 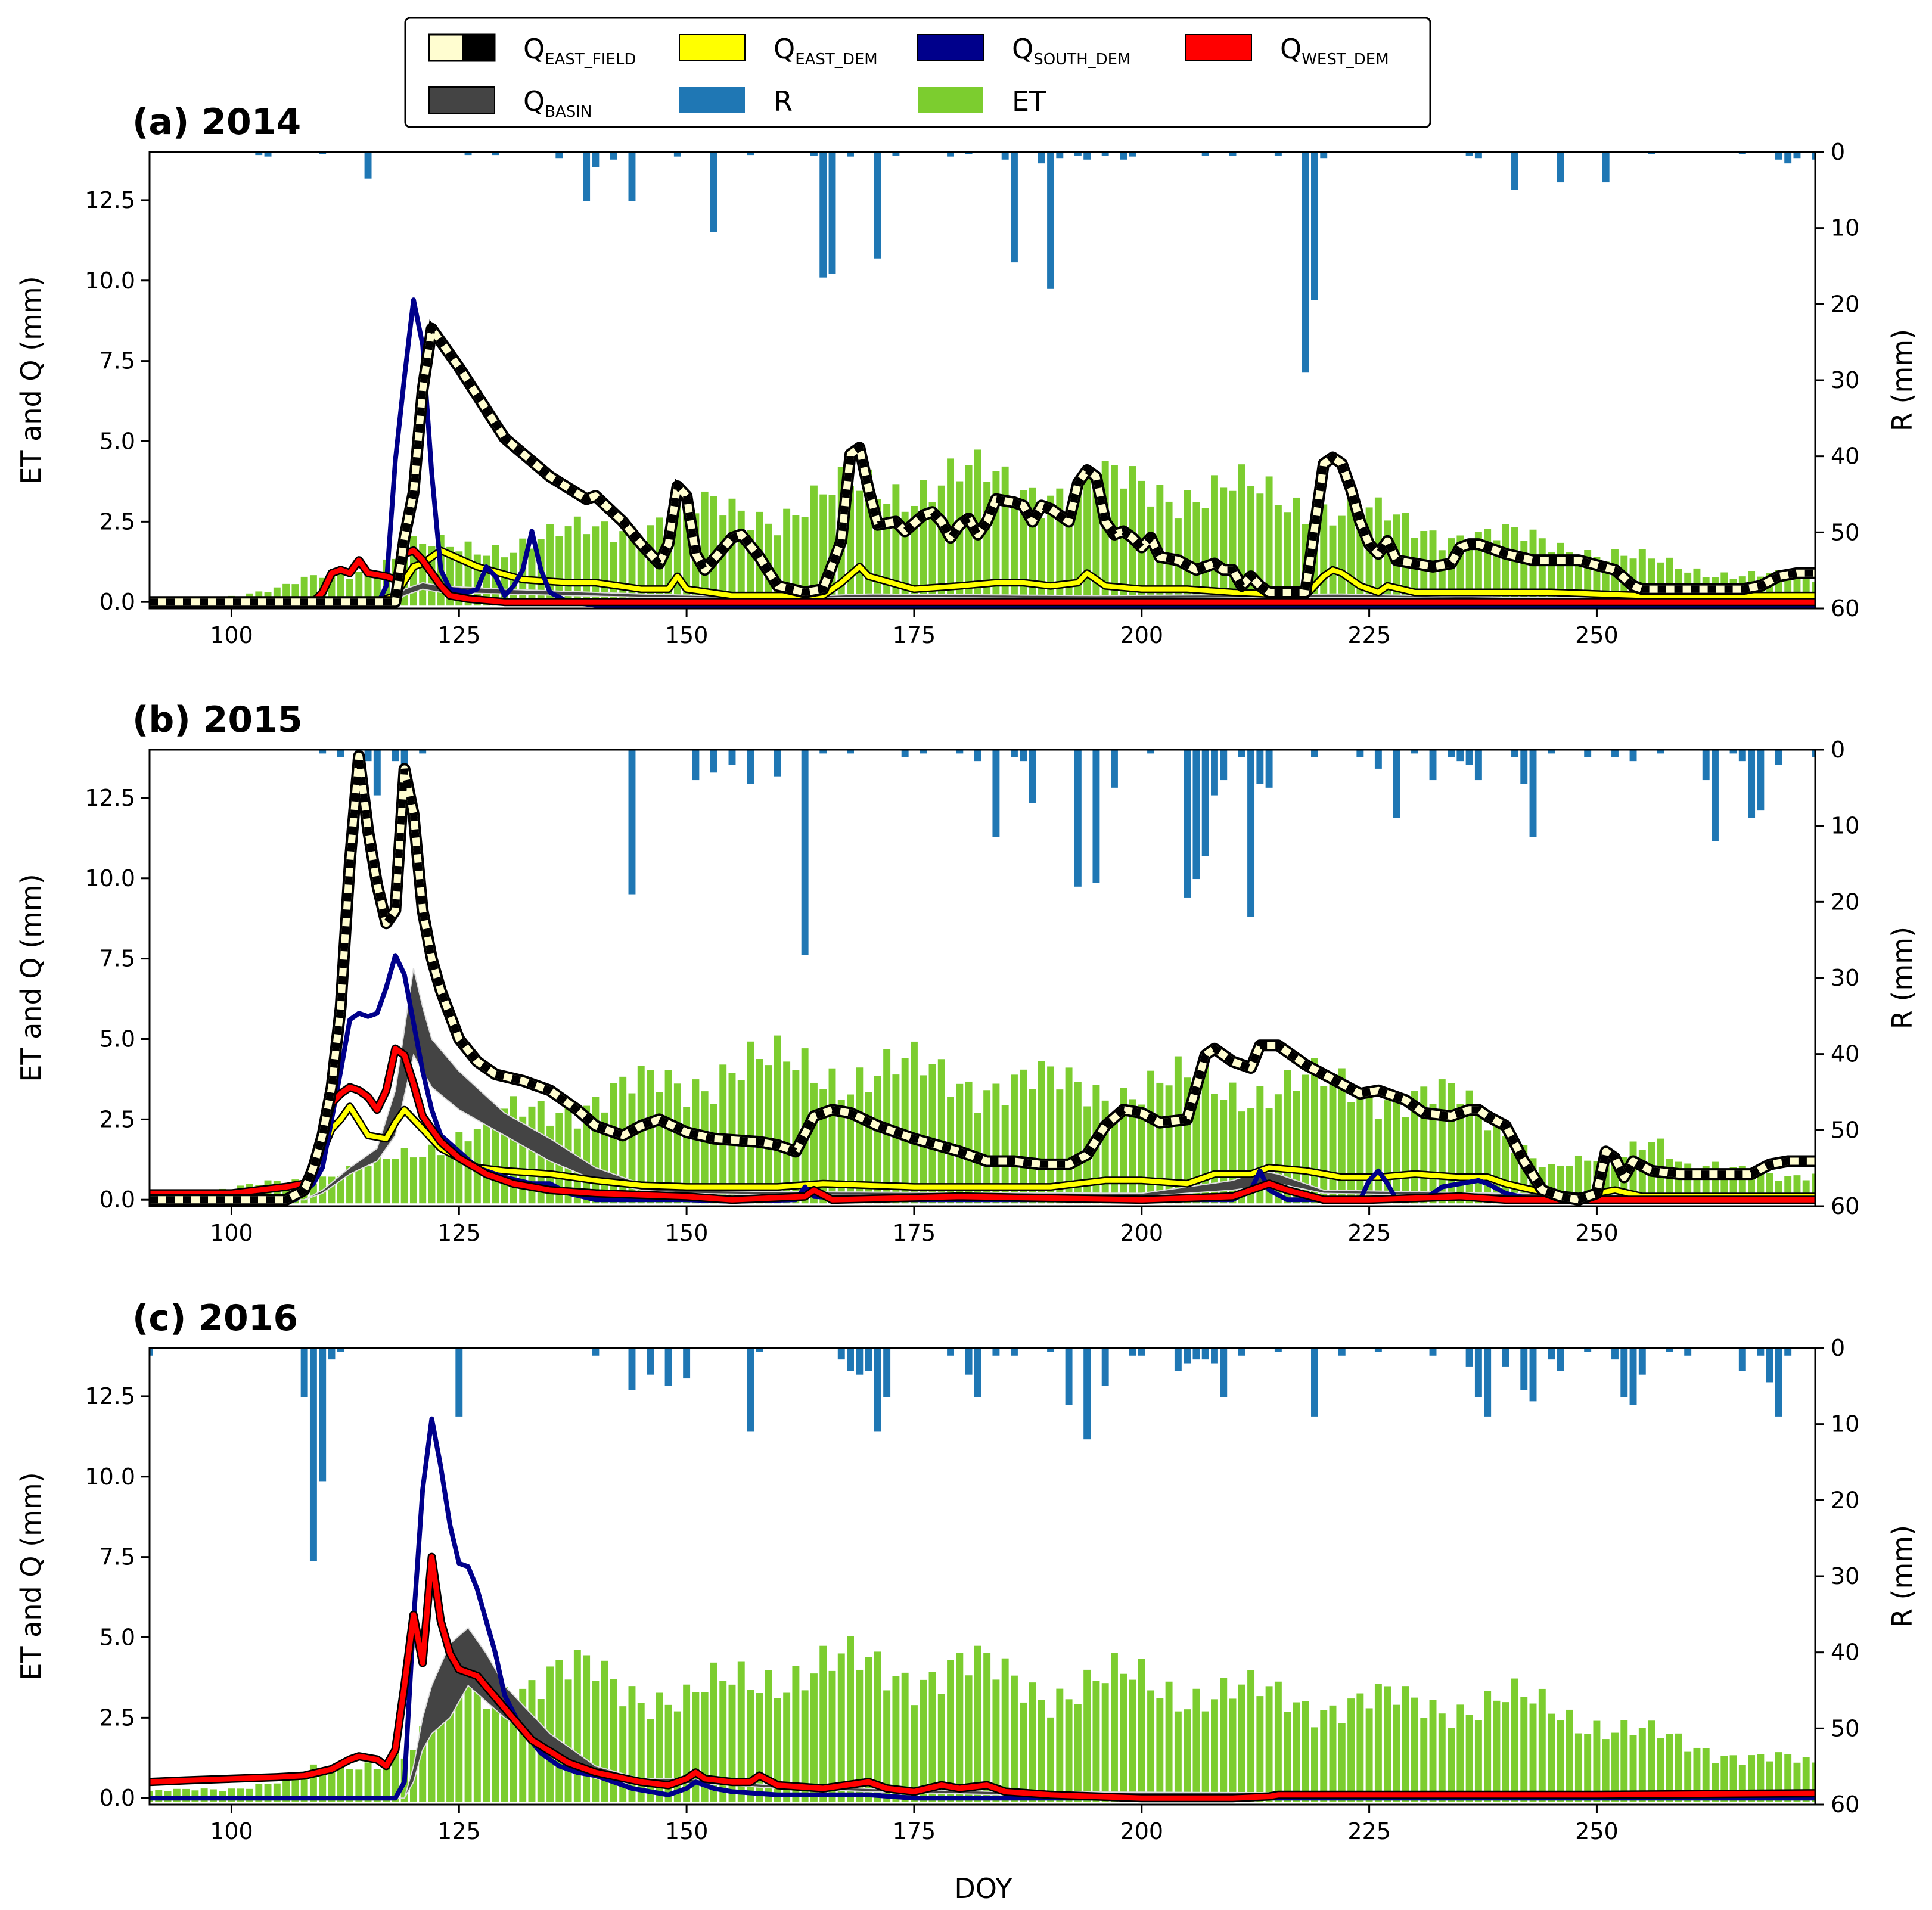 What do you see at coordinates (1837, 978) in the screenshot?
I see `y2-ticks: 0 10 20 30 40 50 60` at bounding box center [1837, 978].